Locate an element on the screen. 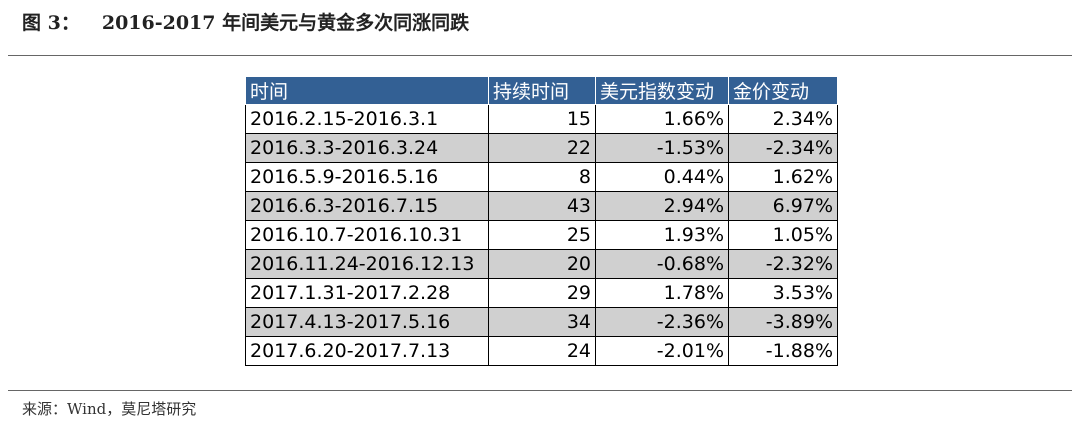 This screenshot has width=1080, height=425. table-cell: 8 is located at coordinates (542, 177).